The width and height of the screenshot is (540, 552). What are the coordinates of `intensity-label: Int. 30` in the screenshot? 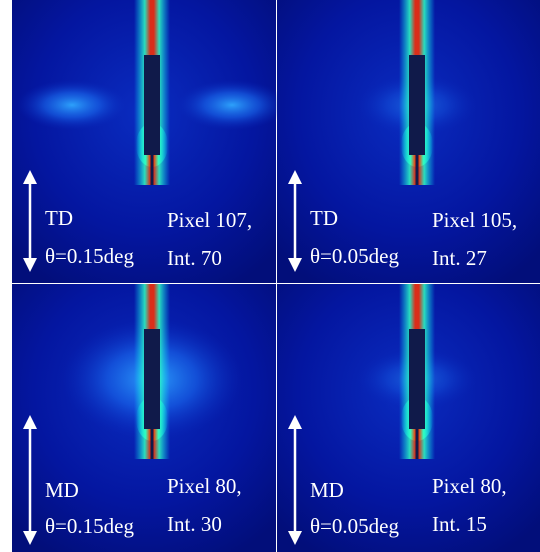 It's located at (194, 524).